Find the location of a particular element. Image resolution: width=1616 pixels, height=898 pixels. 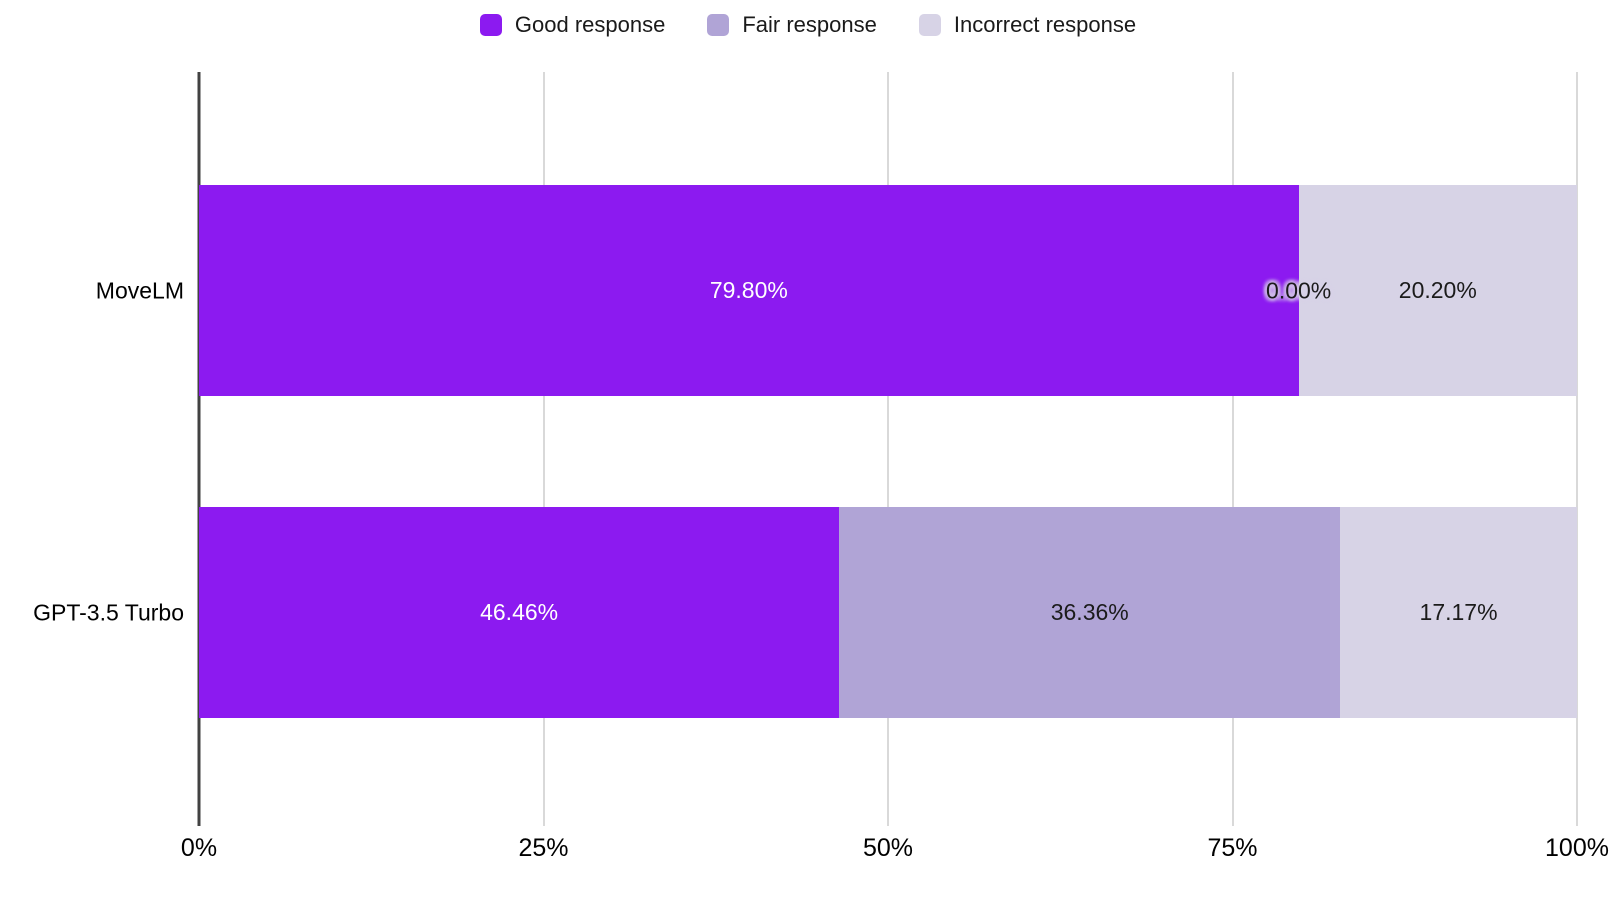

segment-value-label: 46.46% is located at coordinates (519, 612).